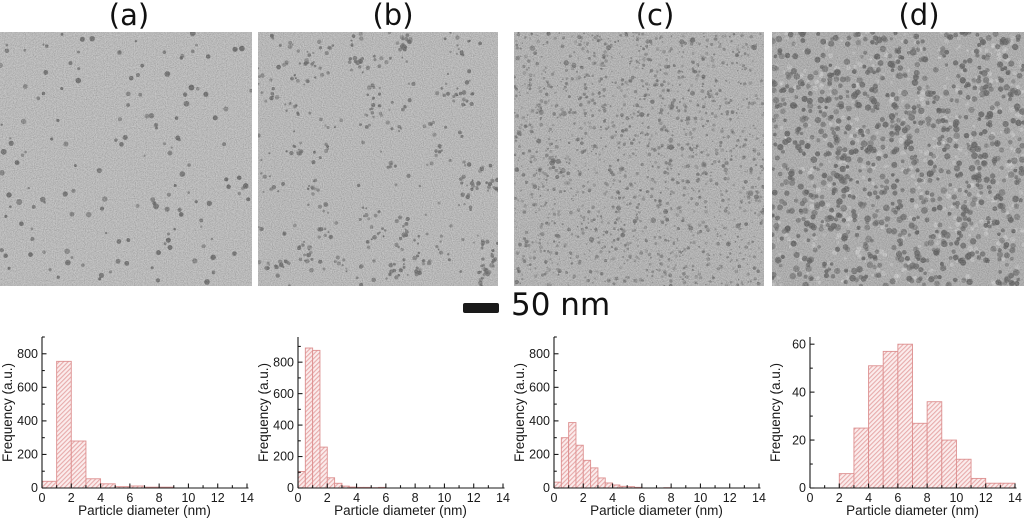  What do you see at coordinates (799, 392) in the screenshot?
I see `svg-text: 40` at bounding box center [799, 392].